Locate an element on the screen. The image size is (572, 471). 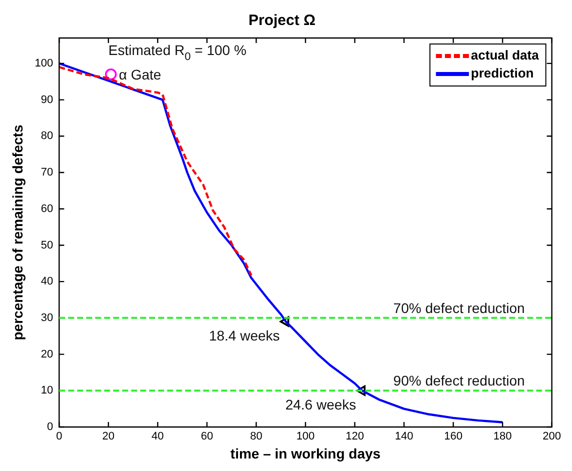
ref-line-label: 70% defect reduction is located at coordinates (459, 308).